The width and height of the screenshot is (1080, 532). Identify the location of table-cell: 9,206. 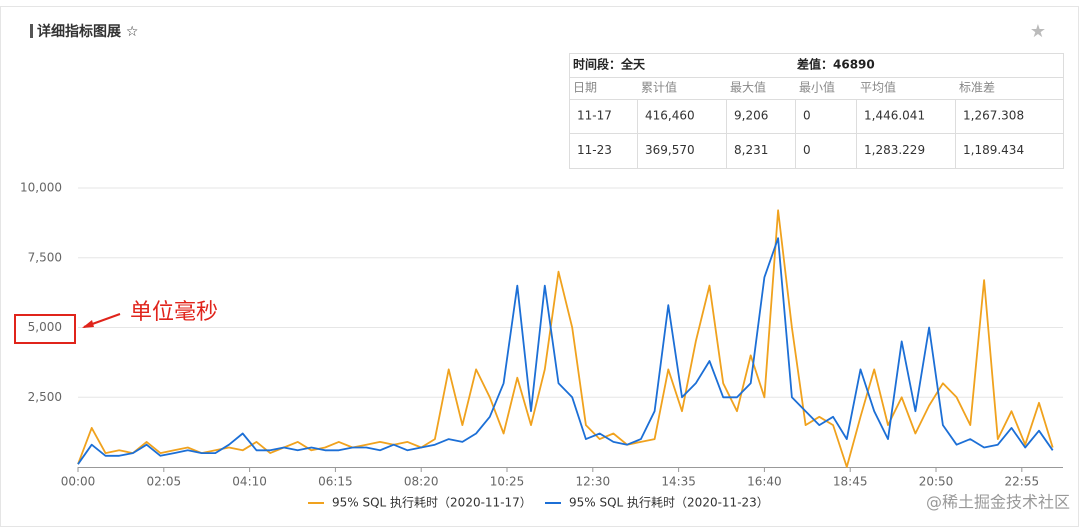
(751, 116).